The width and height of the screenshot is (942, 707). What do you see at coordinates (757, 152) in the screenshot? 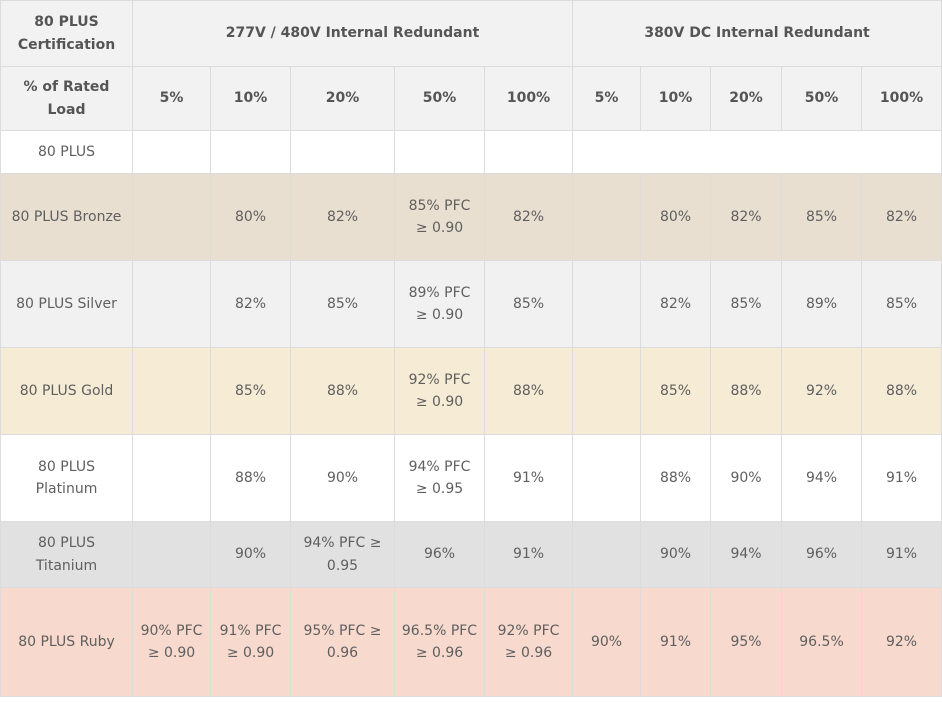
I see `dc-empty-cell` at bounding box center [757, 152].